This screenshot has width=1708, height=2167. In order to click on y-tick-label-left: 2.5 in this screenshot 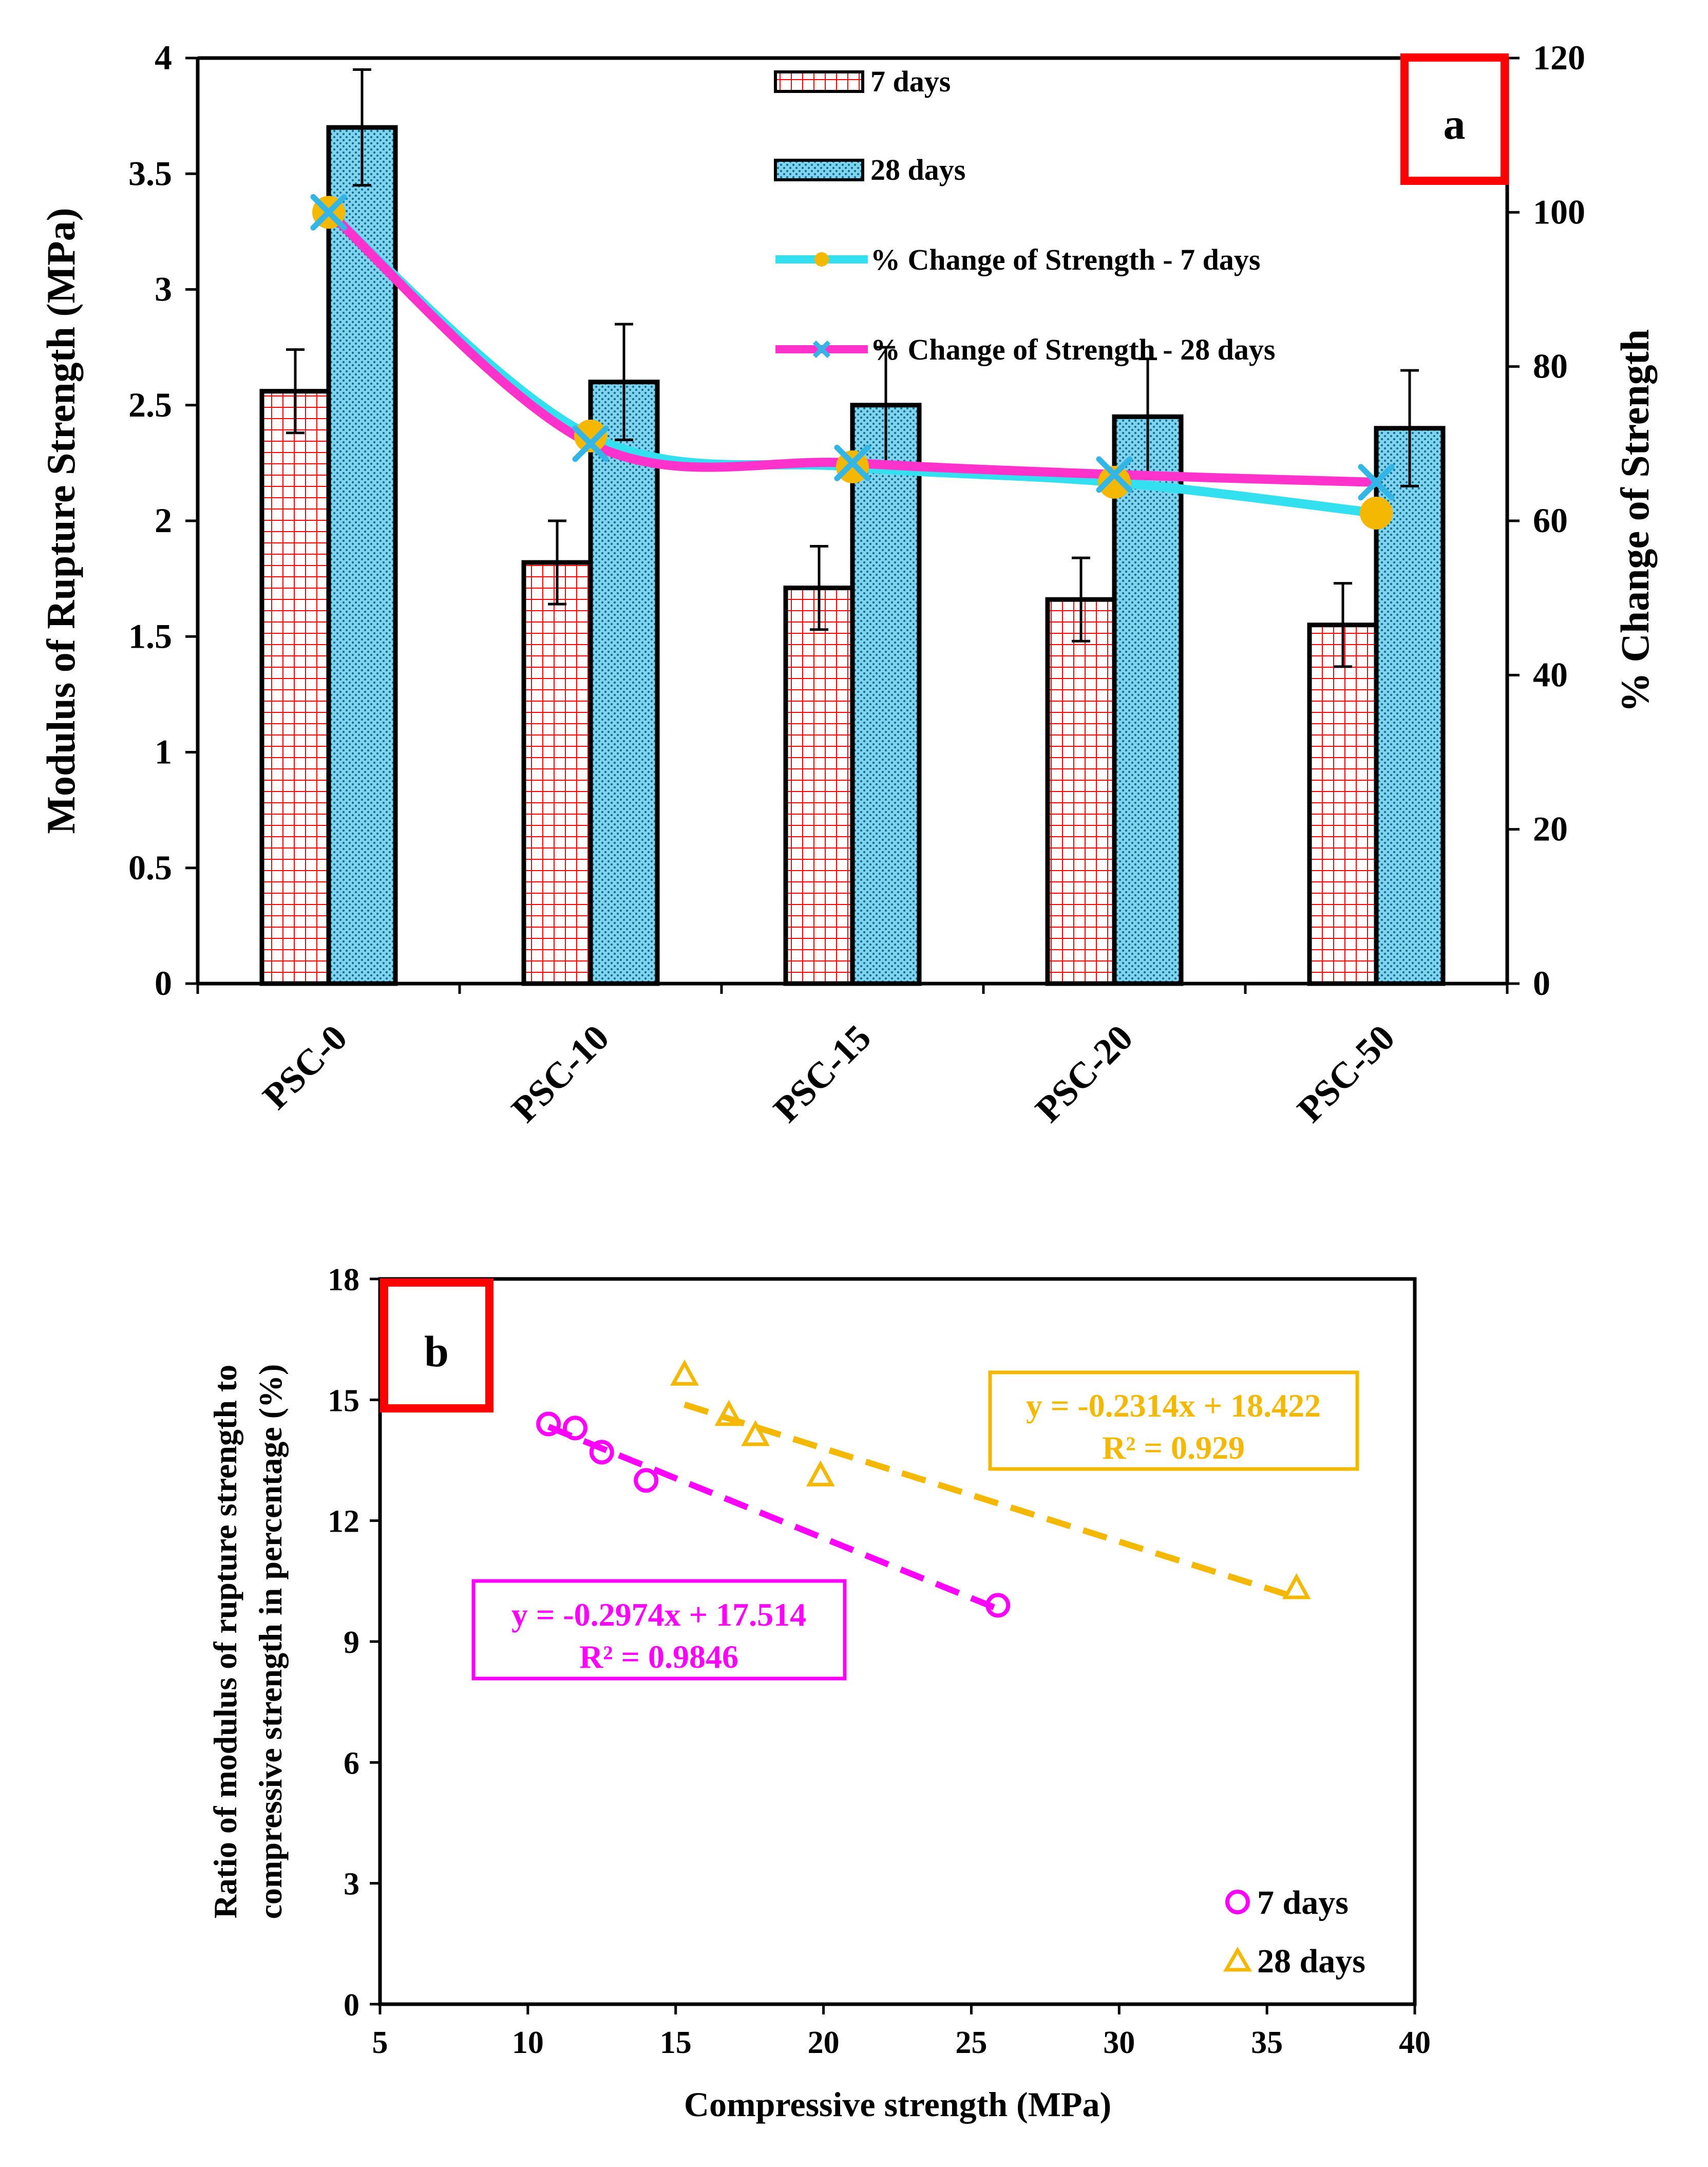, I will do `click(150, 404)`.